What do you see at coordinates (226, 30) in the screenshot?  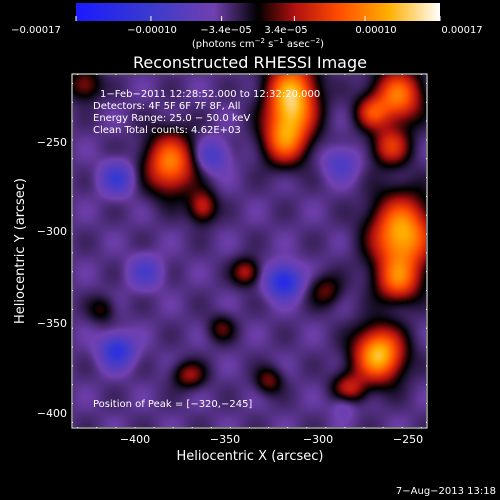 I see `colorbar-tick-label-2: −3.4e−05` at bounding box center [226, 30].